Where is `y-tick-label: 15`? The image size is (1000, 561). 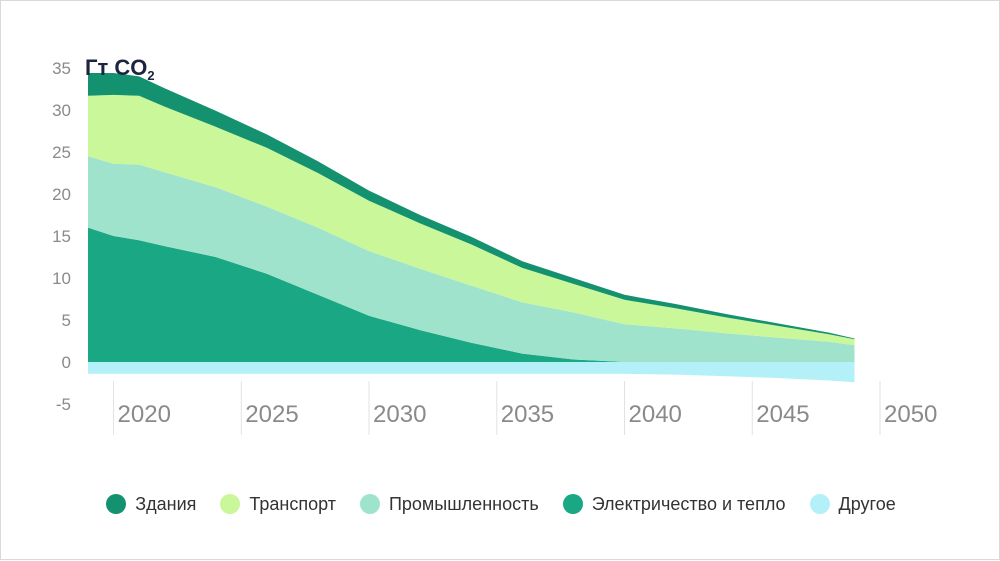
y-tick-label: 15 is located at coordinates (61, 236).